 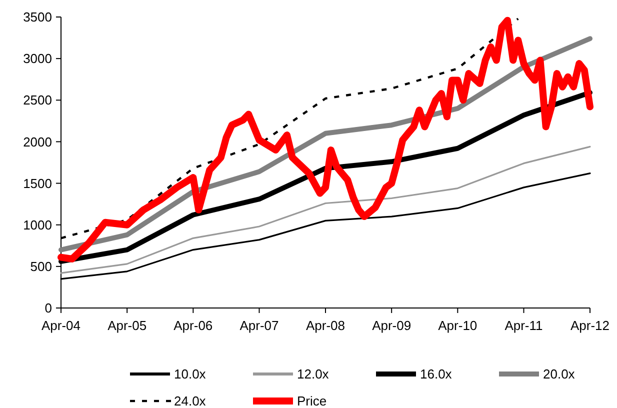 I want to click on x-tick-label: Apr-06, so click(x=193, y=325).